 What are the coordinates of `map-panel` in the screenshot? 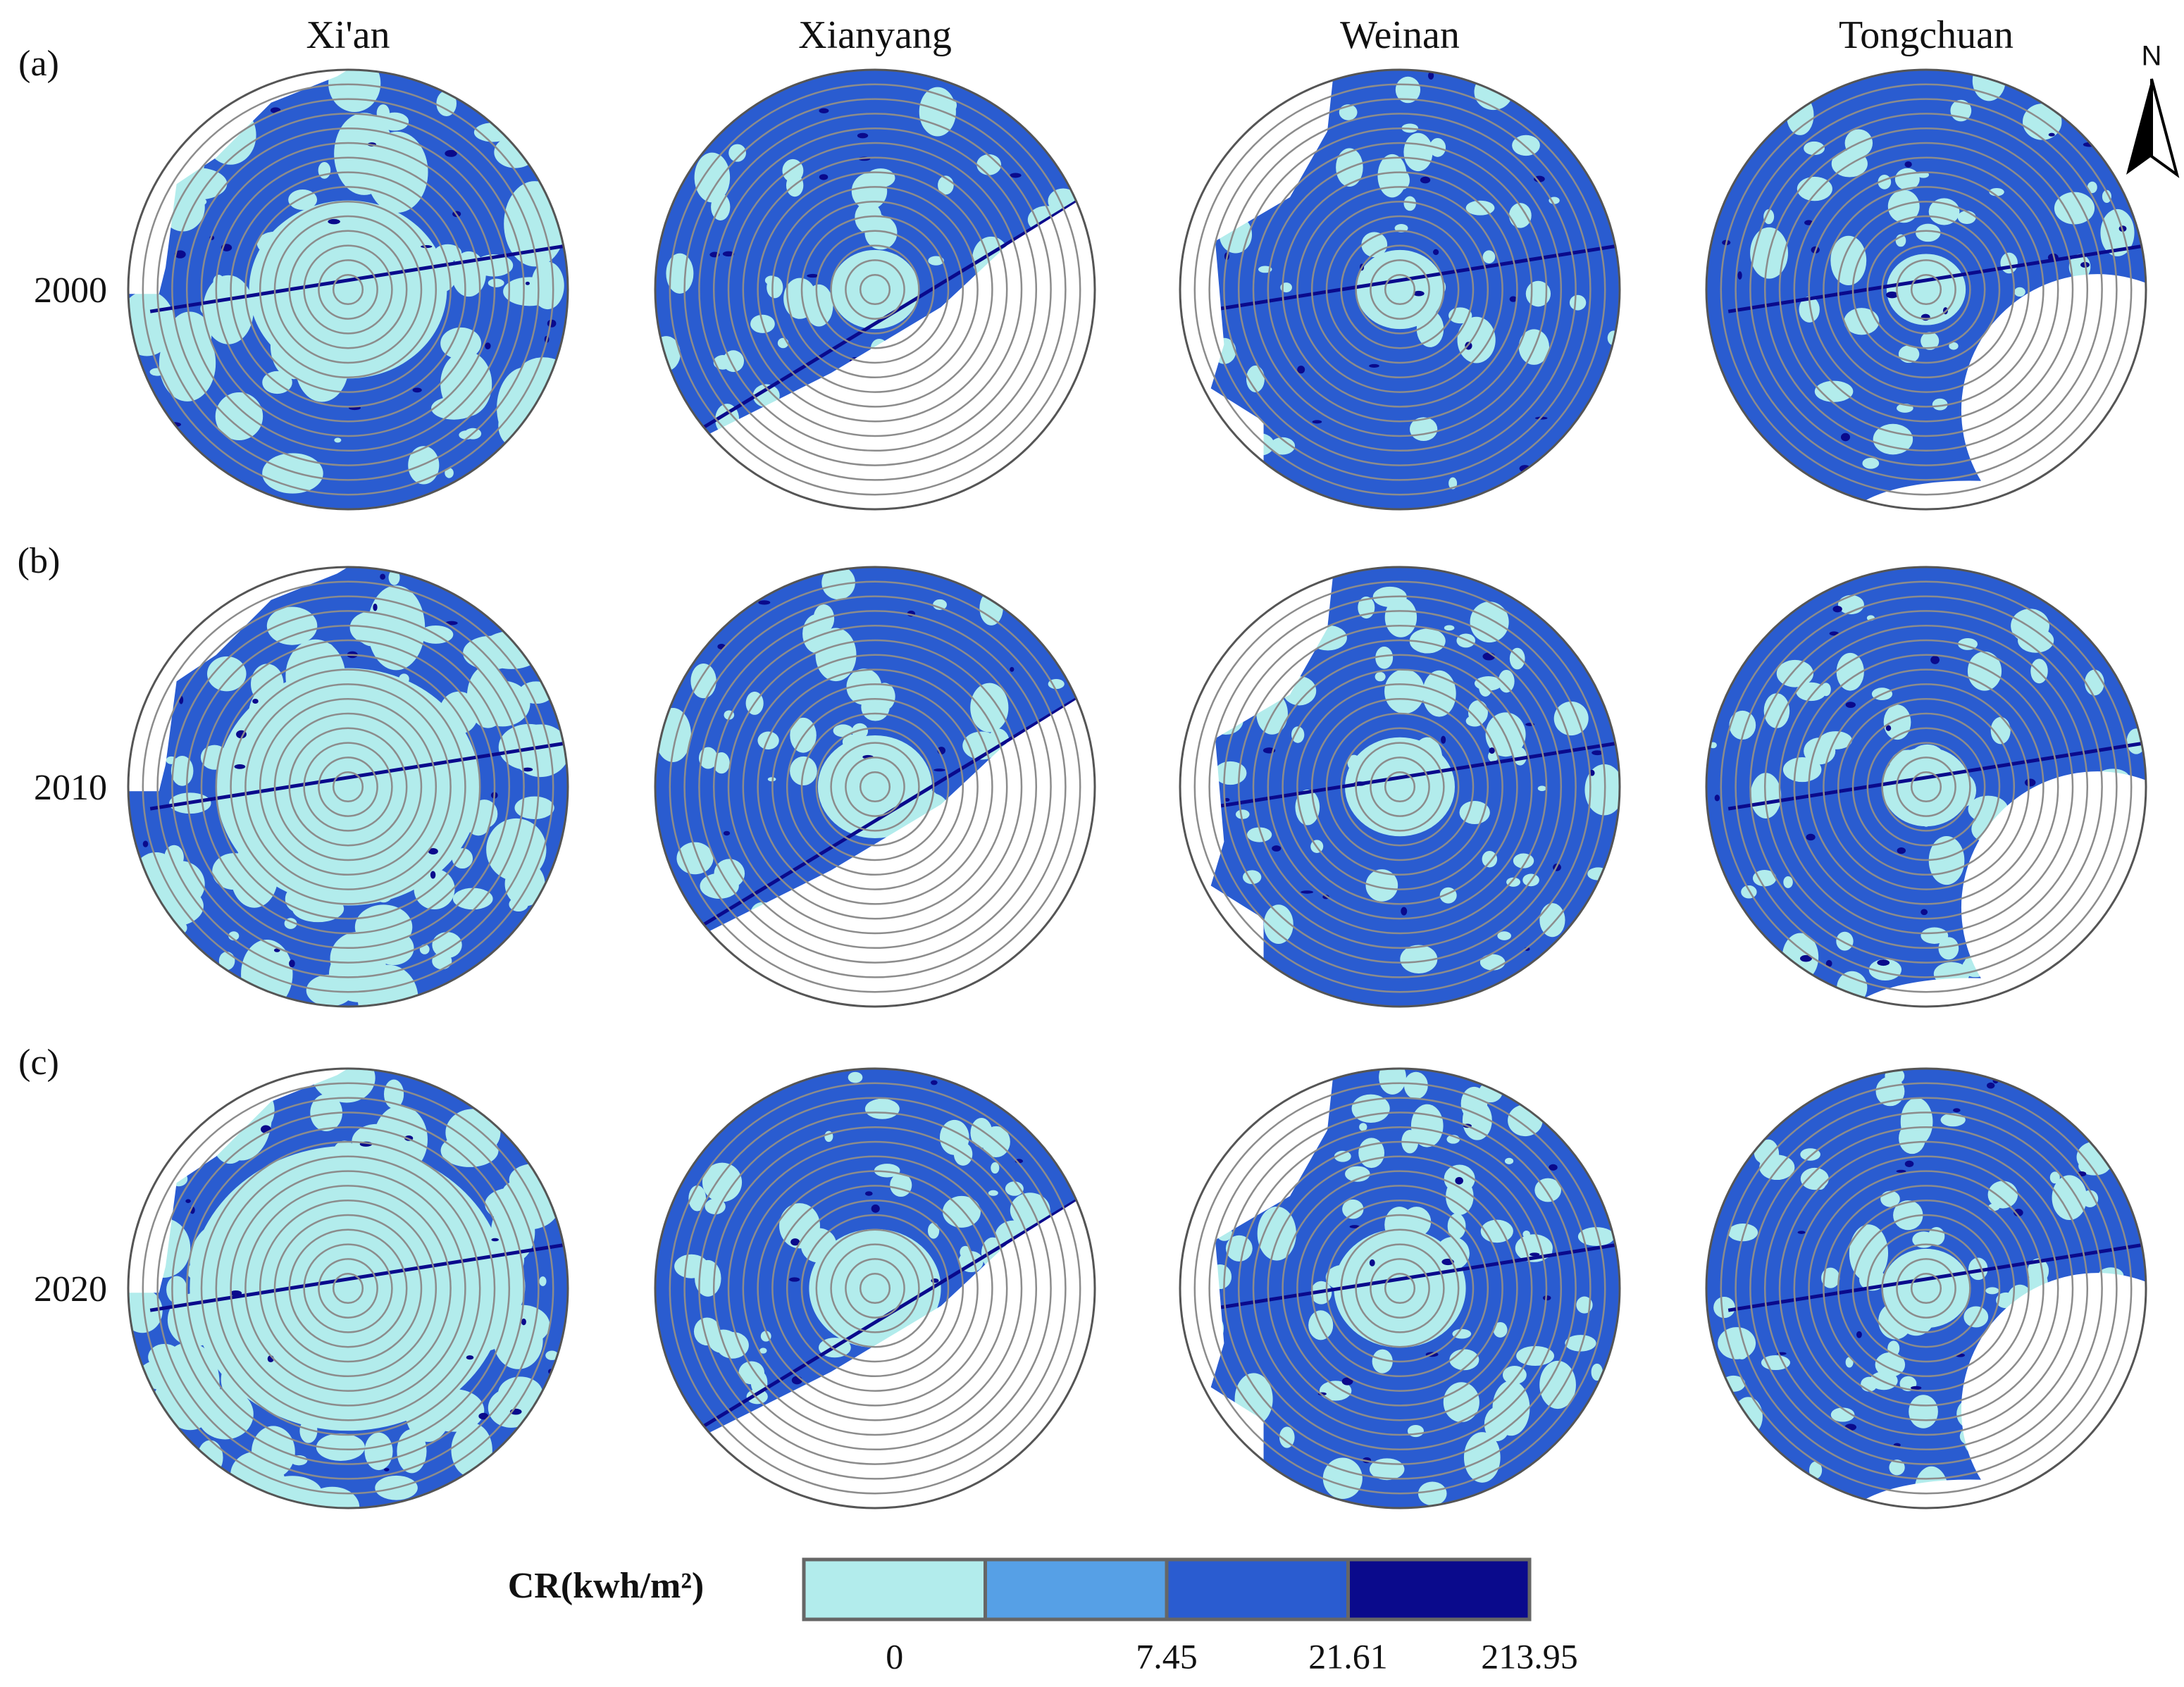 It's located at (1926, 1289).